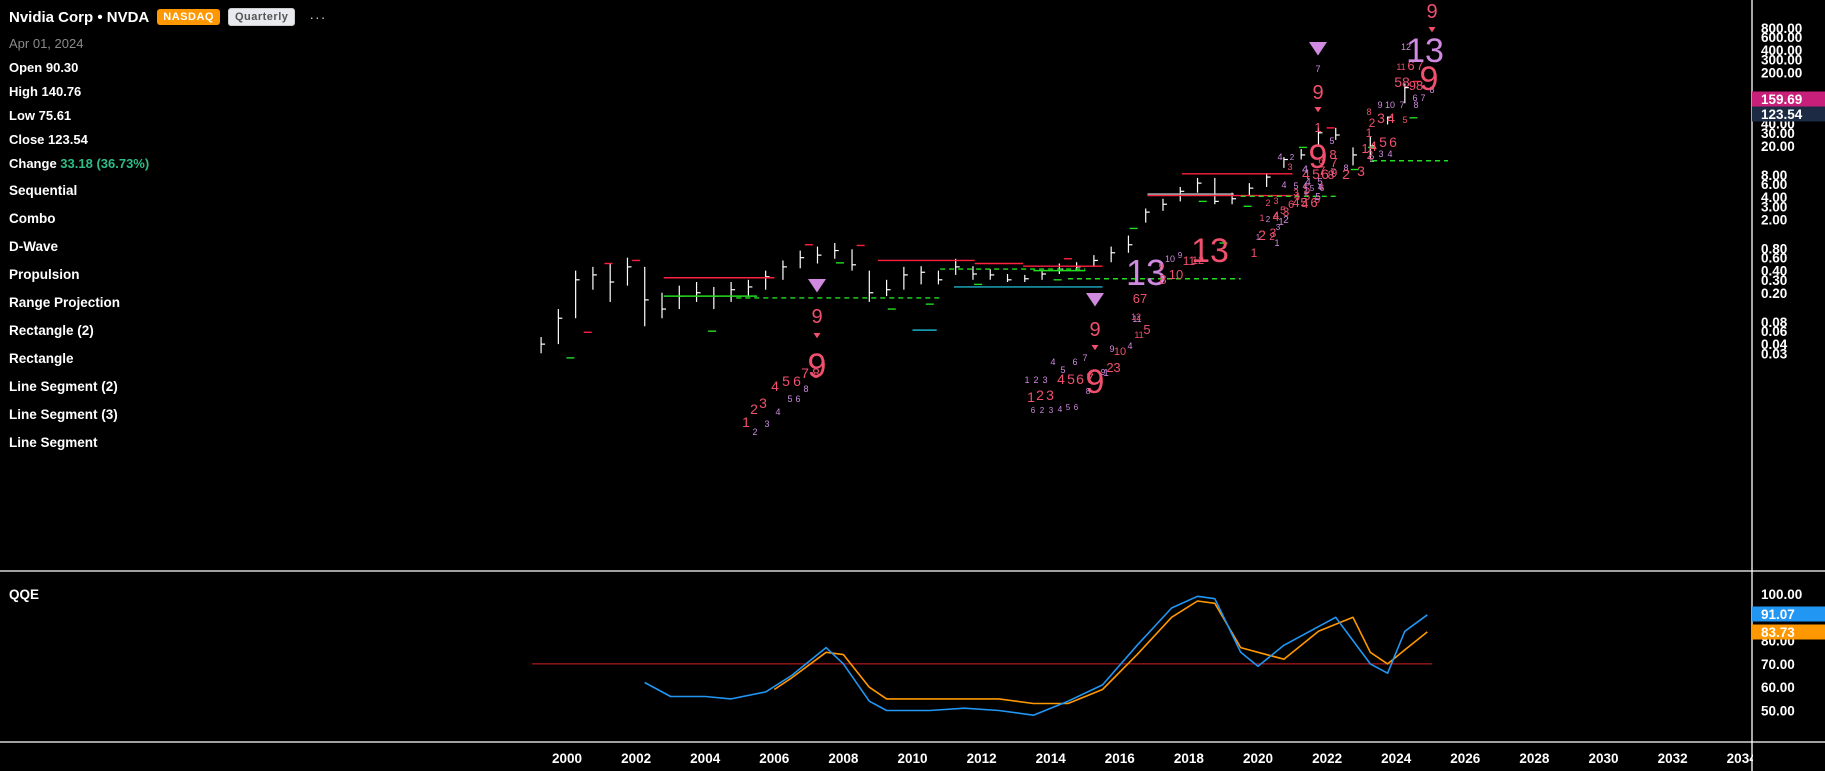 Image resolution: width=1825 pixels, height=771 pixels. What do you see at coordinates (1778, 614) in the screenshot?
I see `qqe-marker-fast: 91.07` at bounding box center [1778, 614].